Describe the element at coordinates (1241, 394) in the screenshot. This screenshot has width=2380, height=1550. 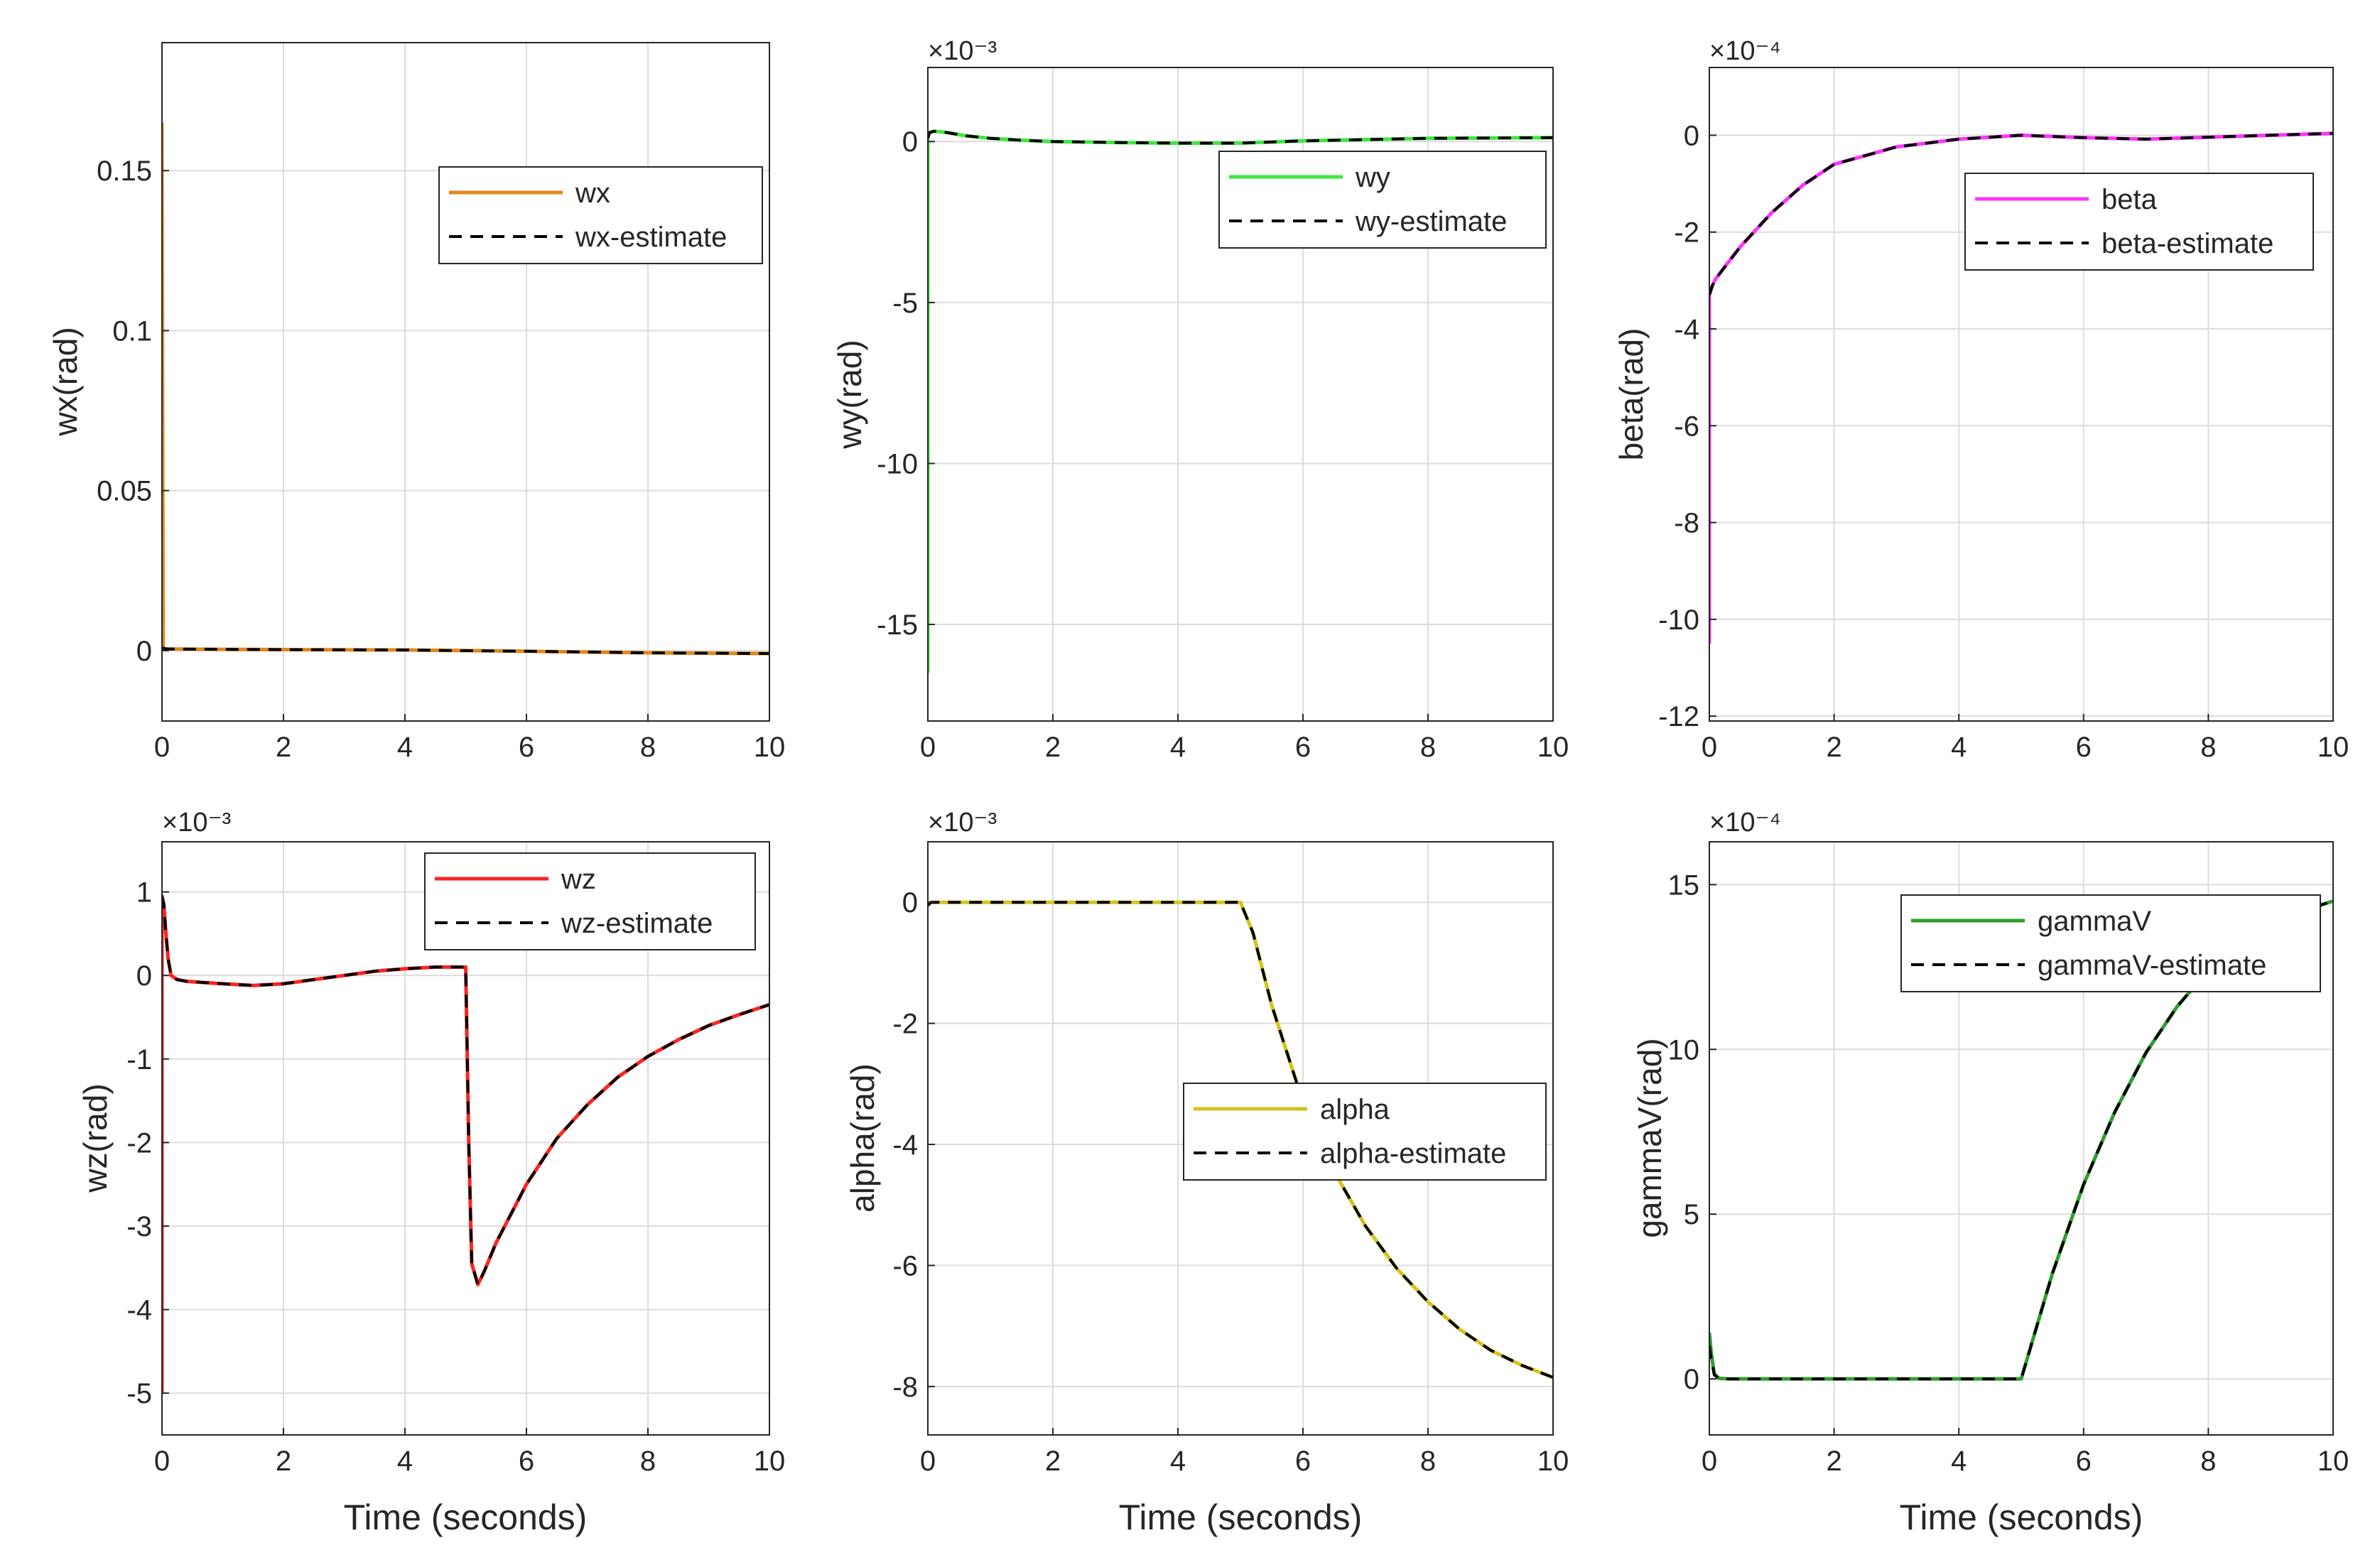
I see `panel-wy-axes-box` at that location.